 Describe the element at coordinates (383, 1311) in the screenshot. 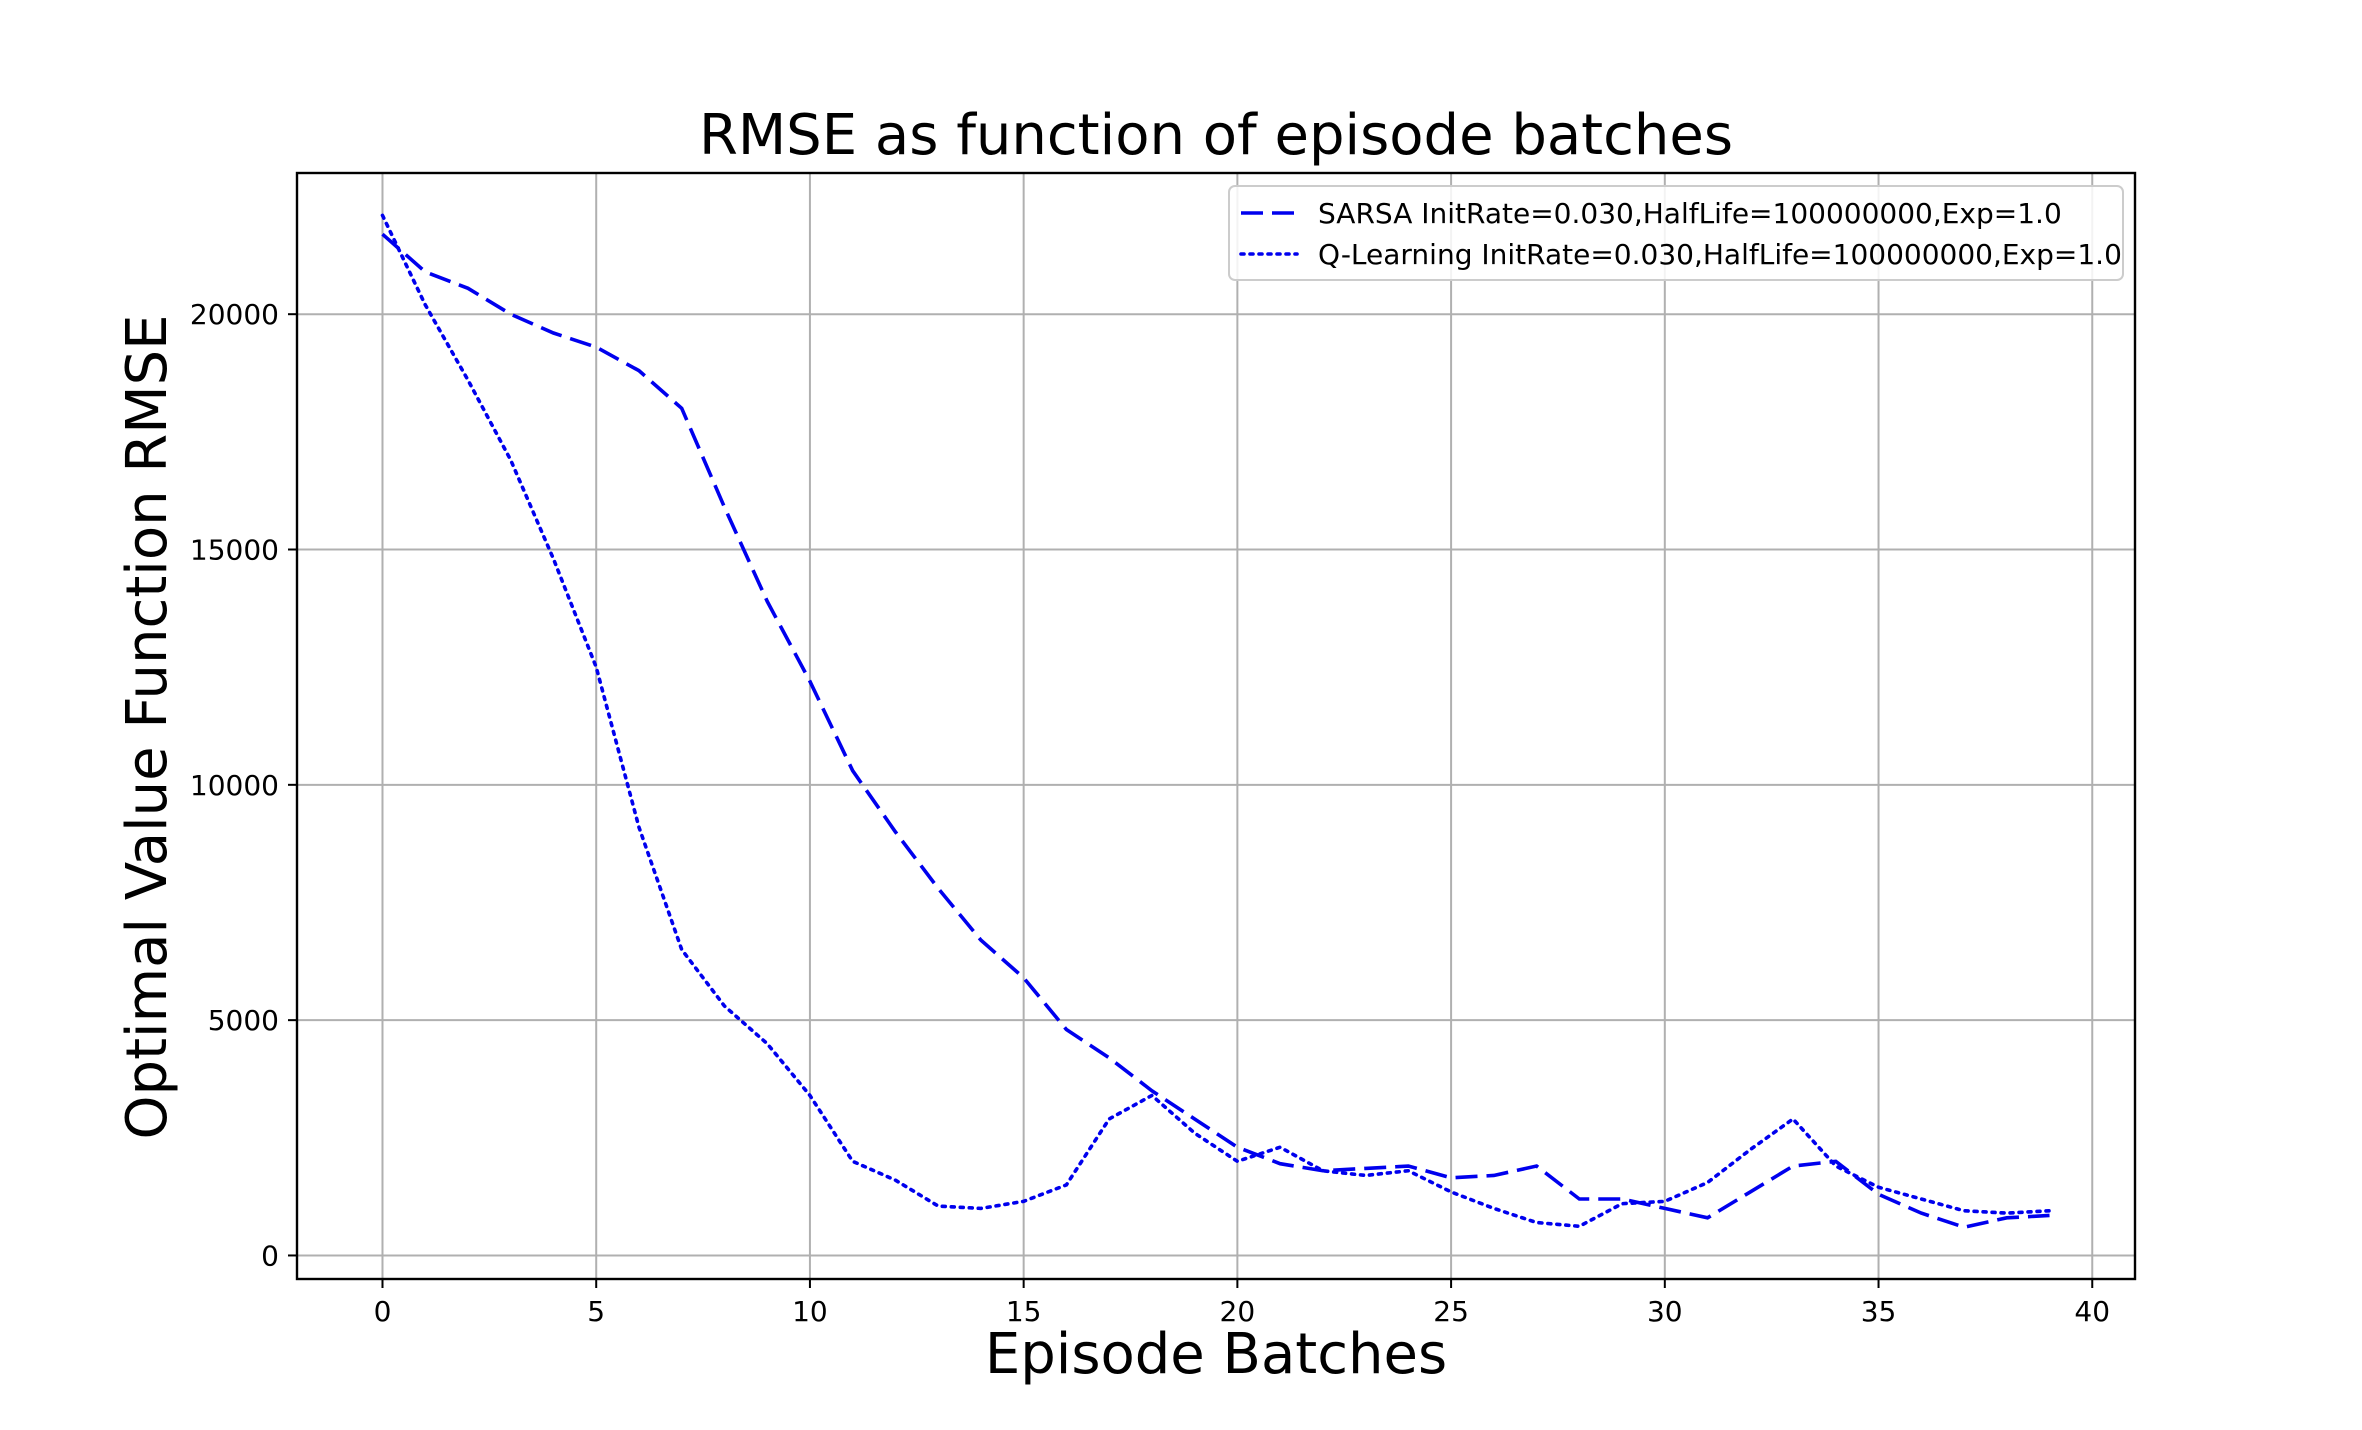

I see `x-tick-label: 0` at that location.